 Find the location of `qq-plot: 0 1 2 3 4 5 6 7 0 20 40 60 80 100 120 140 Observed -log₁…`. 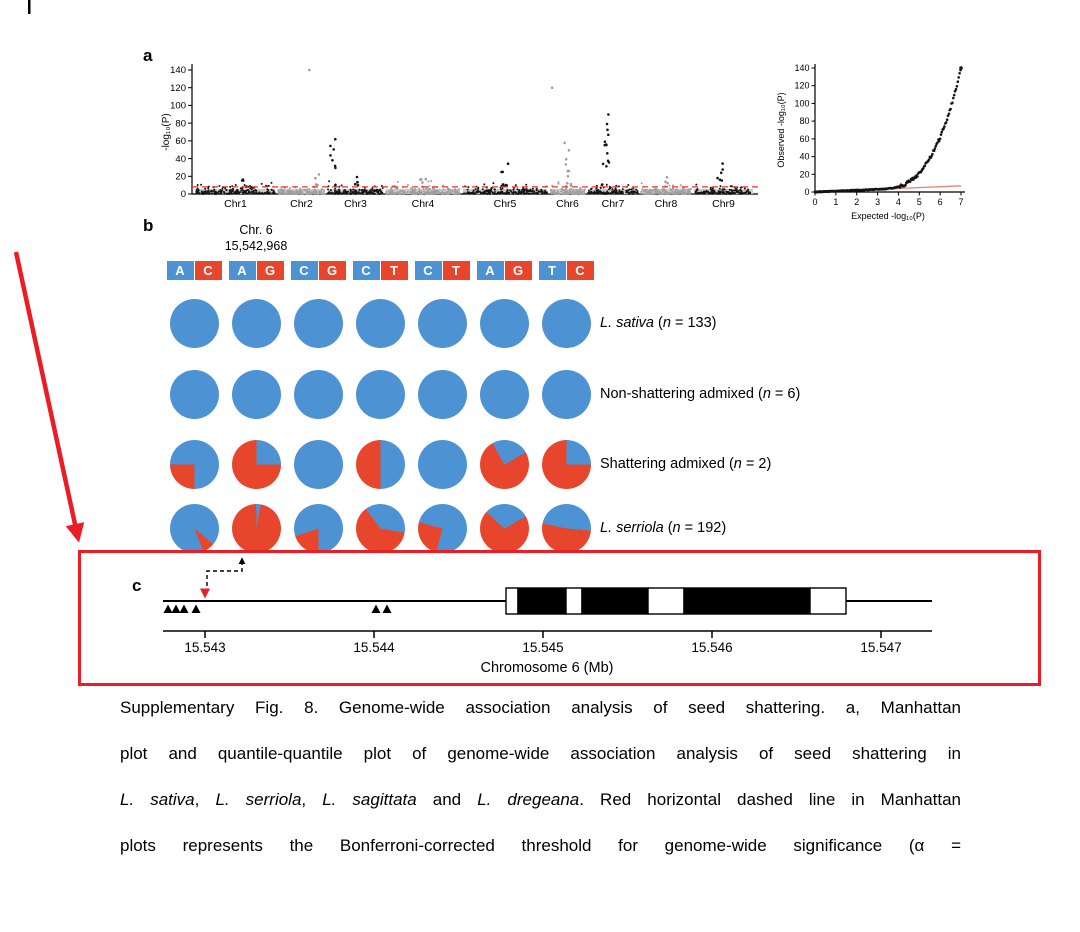

qq-plot: 0 1 2 3 4 5 6 7 0 20 40 60 80 100 120 140 Observed -log₁… is located at coordinates (870, 142).